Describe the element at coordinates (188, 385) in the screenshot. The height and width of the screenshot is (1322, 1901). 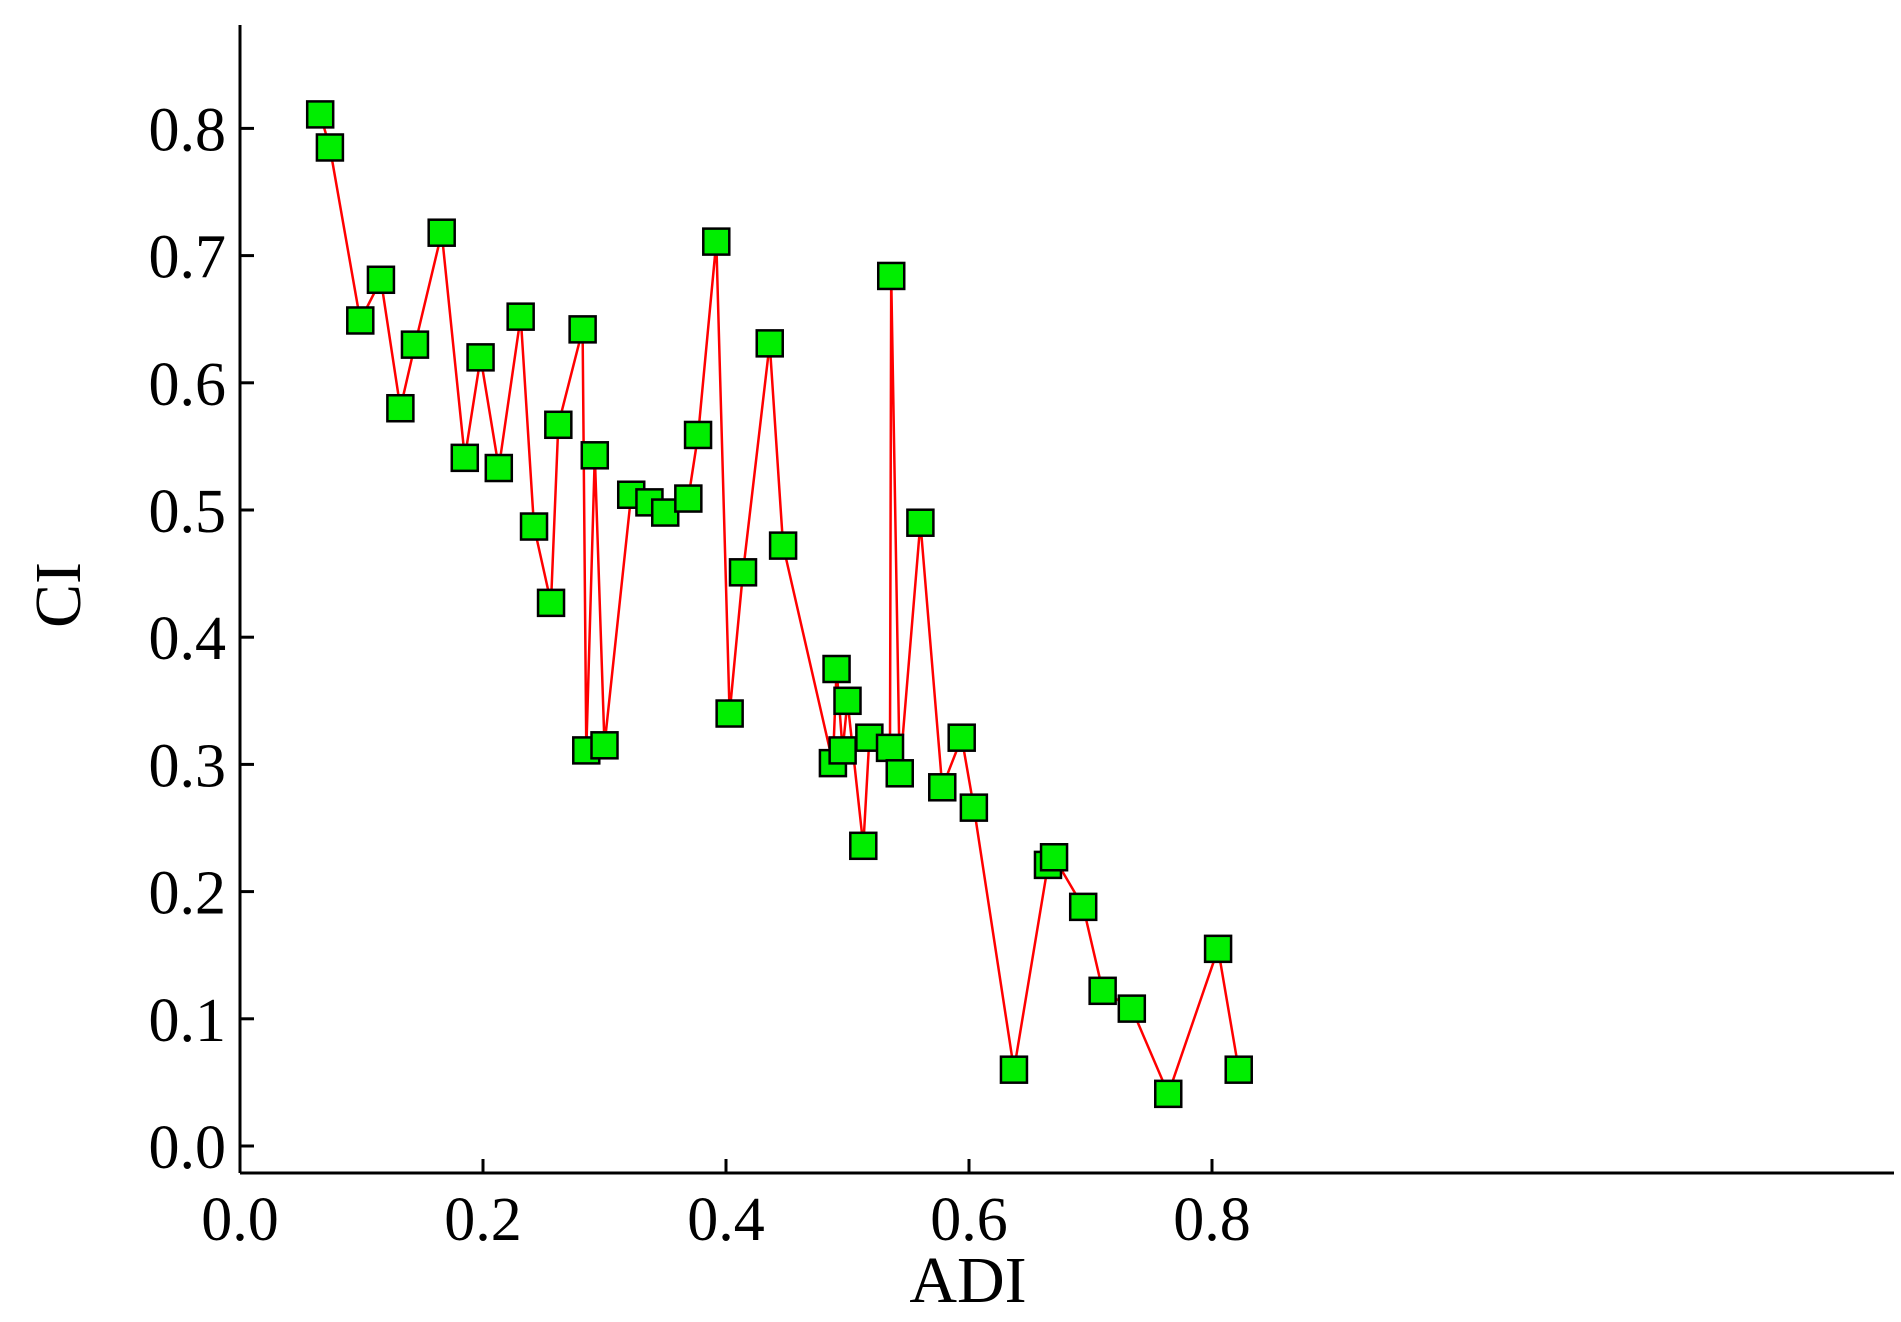
I see `y-tick-label: 0.6` at that location.